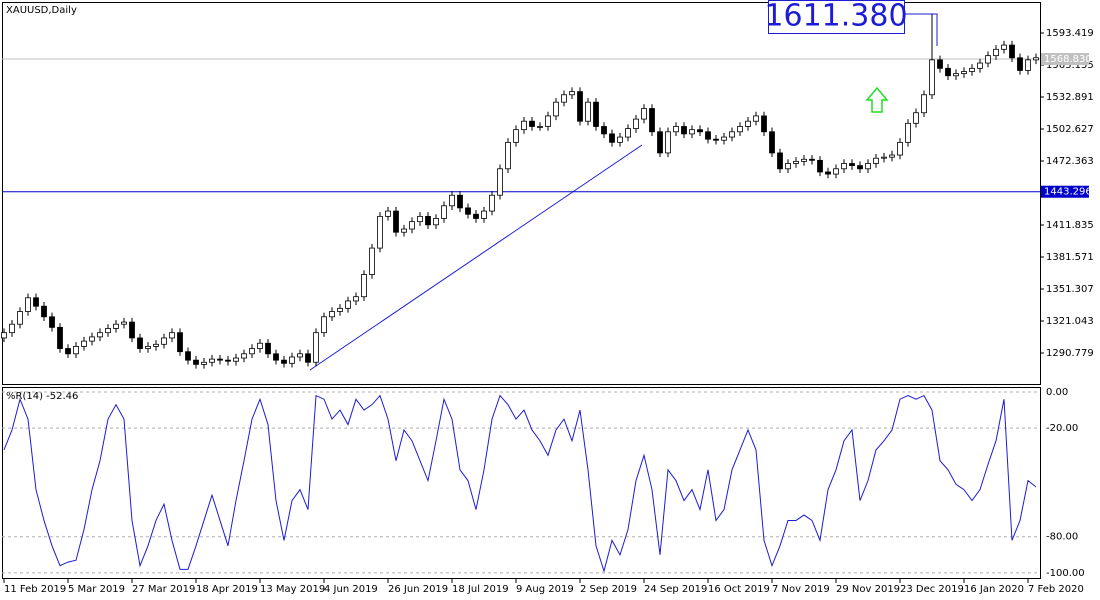 The height and width of the screenshot is (600, 1100). I want to click on annotation-box, so click(836, 17).